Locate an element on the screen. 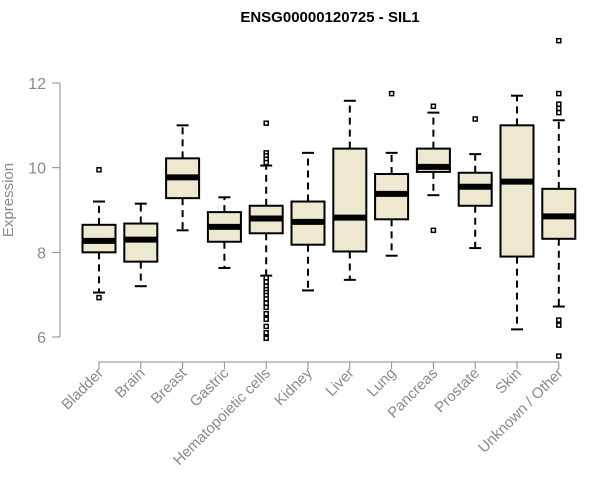 This screenshot has width=600, height=500. box-group-bladder is located at coordinates (99, 234).